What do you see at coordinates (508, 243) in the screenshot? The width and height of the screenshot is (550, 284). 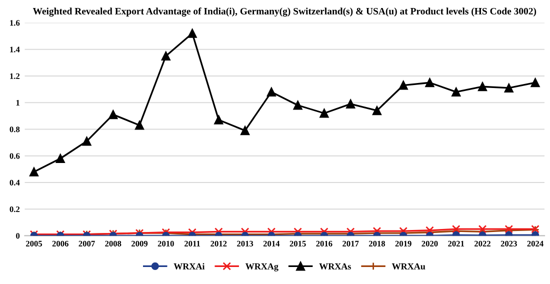 I see `x-tick-label: 2023` at bounding box center [508, 243].